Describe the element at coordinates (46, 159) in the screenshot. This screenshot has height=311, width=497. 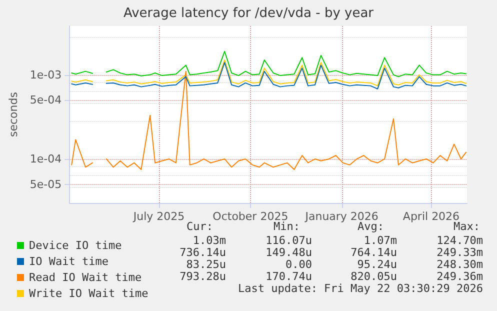
I see `y-tick-label: 1e-04` at that location.